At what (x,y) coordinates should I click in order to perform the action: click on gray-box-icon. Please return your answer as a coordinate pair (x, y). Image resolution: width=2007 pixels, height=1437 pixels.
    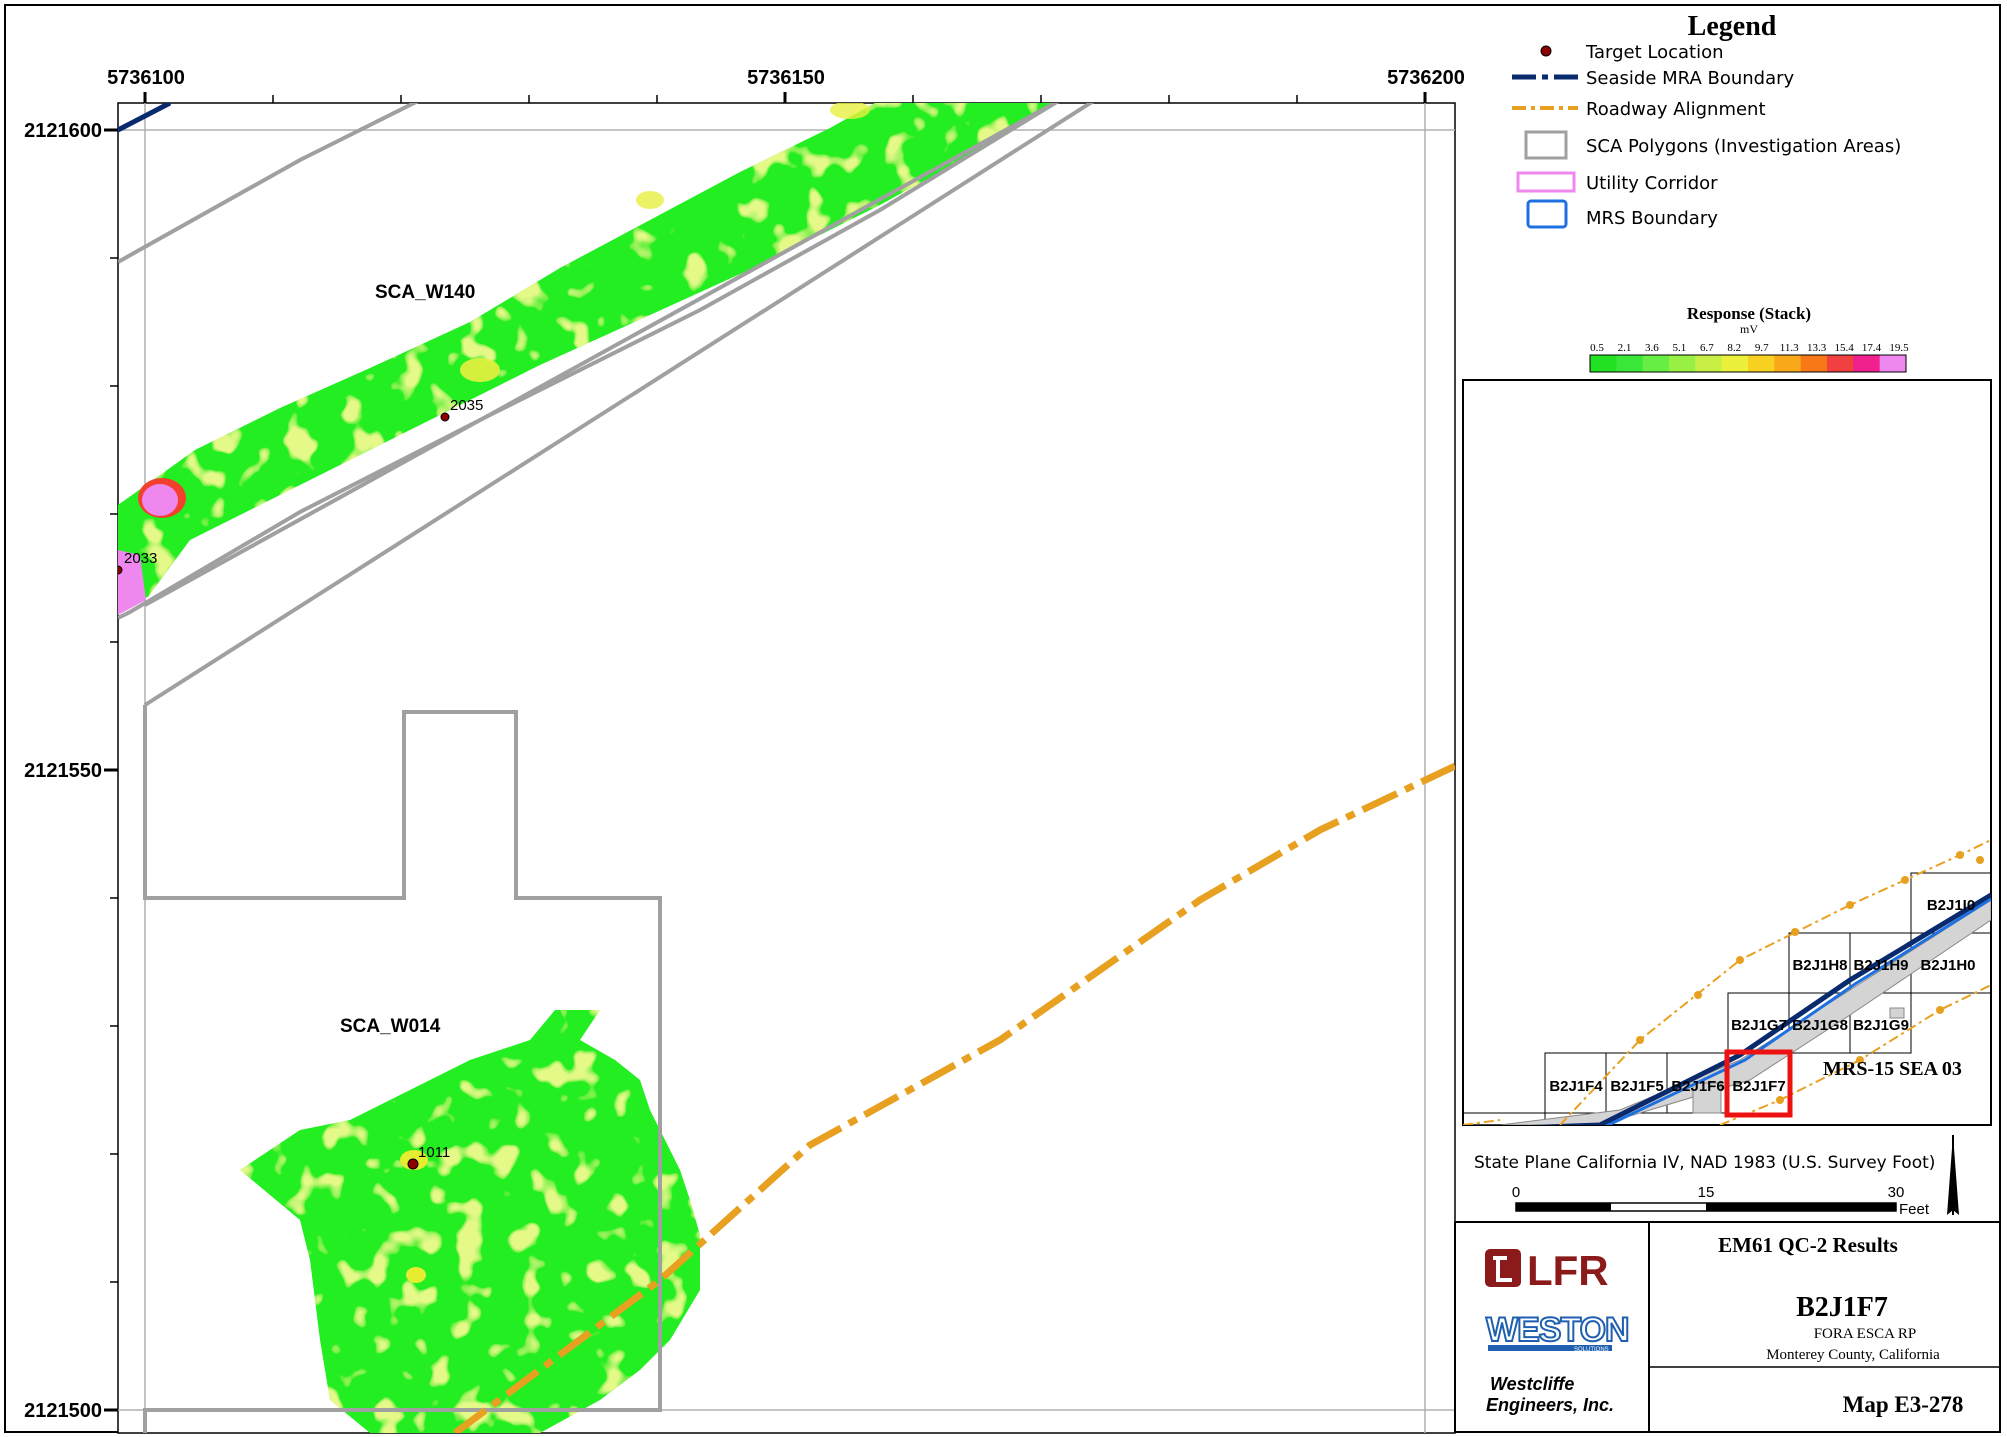
    Looking at the image, I should click on (1546, 145).